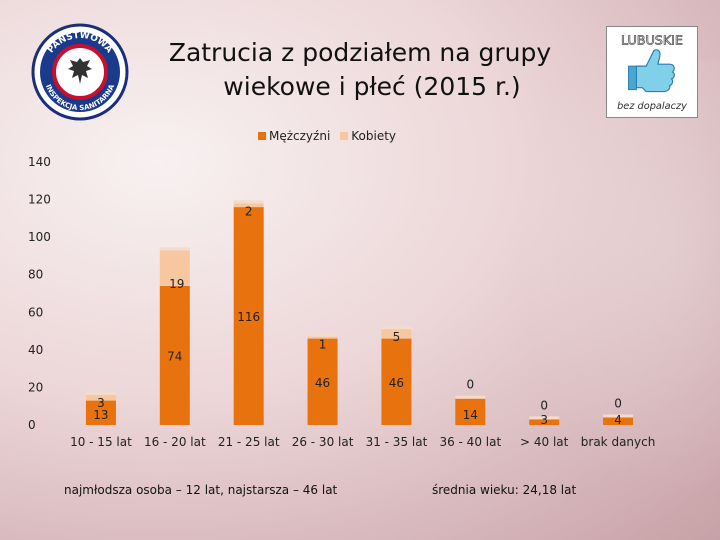 This screenshot has width=720, height=540. Describe the element at coordinates (470, 385) in the screenshot. I see `label-women-5: 0` at that location.